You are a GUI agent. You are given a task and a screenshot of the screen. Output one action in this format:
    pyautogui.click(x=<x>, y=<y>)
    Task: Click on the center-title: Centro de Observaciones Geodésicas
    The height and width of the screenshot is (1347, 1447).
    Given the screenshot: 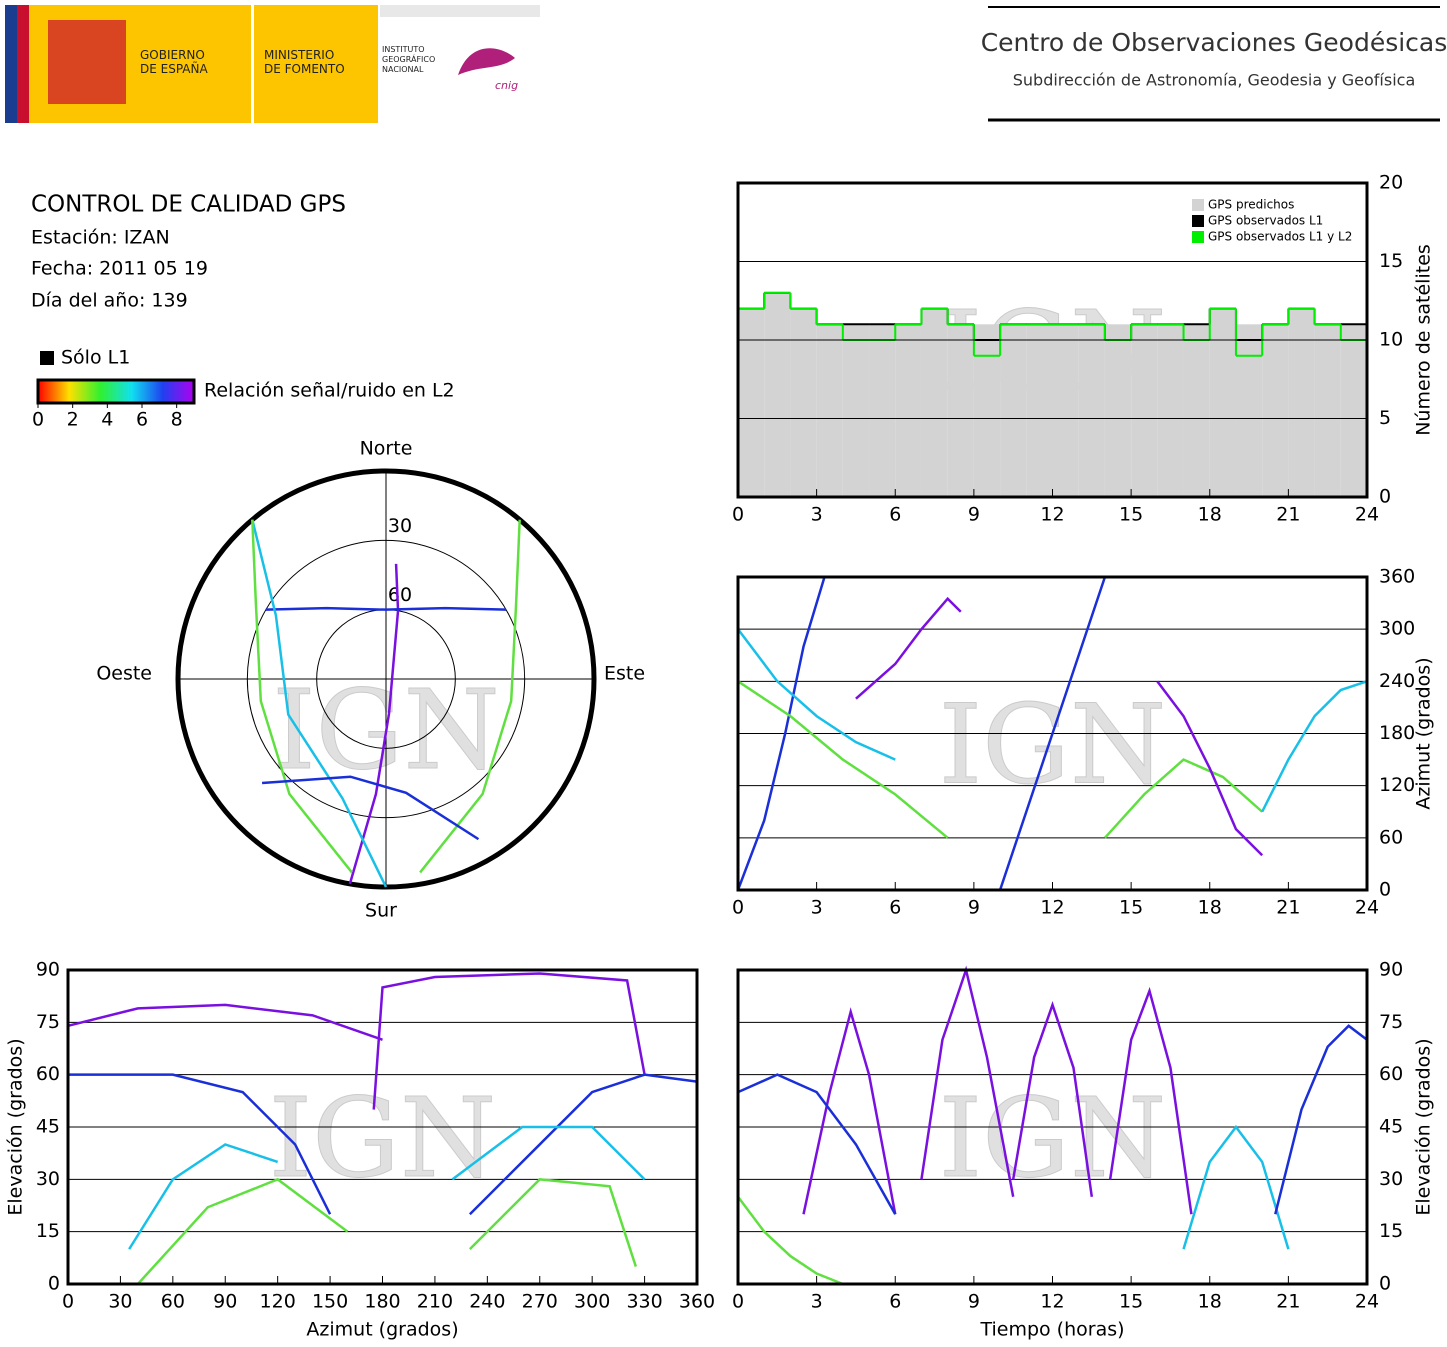 What is the action you would take?
    pyautogui.click(x=1214, y=42)
    